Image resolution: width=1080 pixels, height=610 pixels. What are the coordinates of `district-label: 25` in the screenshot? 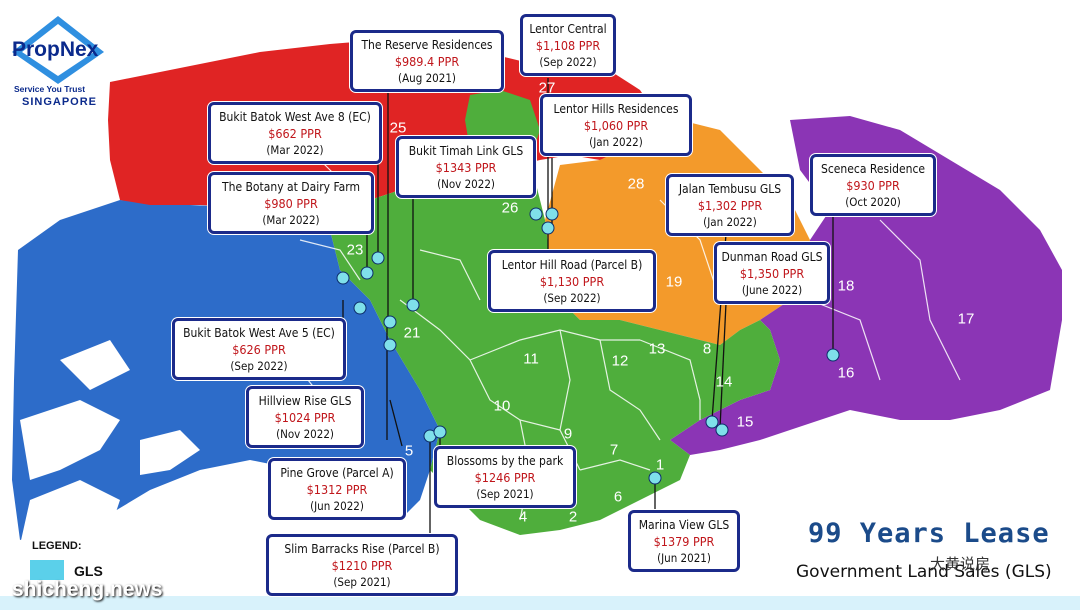 It's located at (398, 128).